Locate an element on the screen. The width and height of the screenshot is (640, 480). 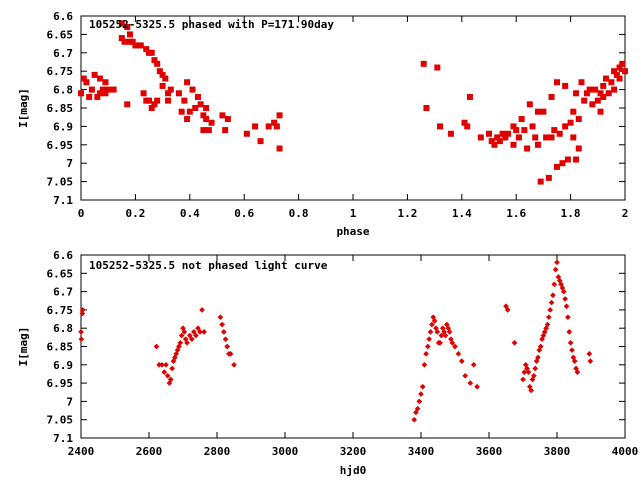
phased-chart-x-tick-label: 0.4 is located at coordinates (190, 213).